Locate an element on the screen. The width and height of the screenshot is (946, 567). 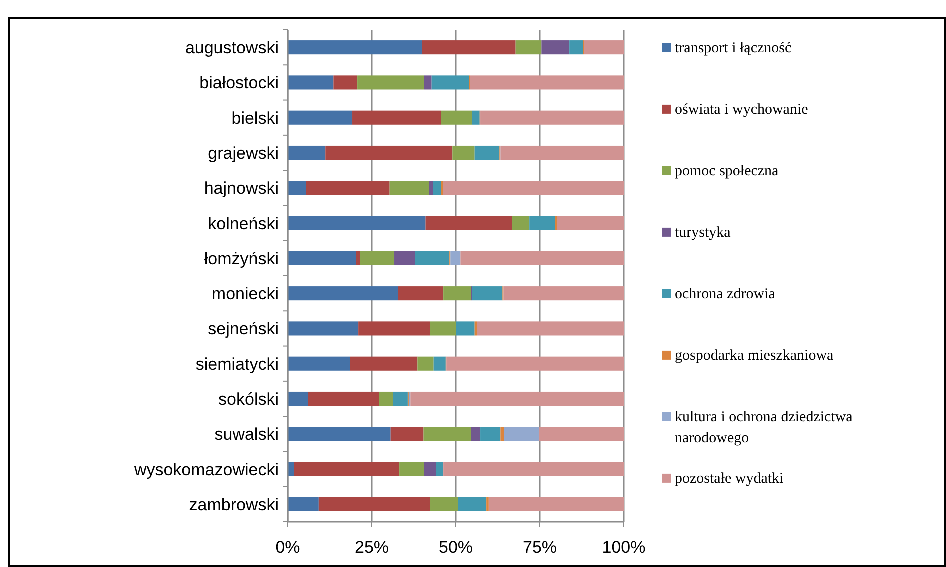
y-tick-label: suwalski is located at coordinates (246, 434).